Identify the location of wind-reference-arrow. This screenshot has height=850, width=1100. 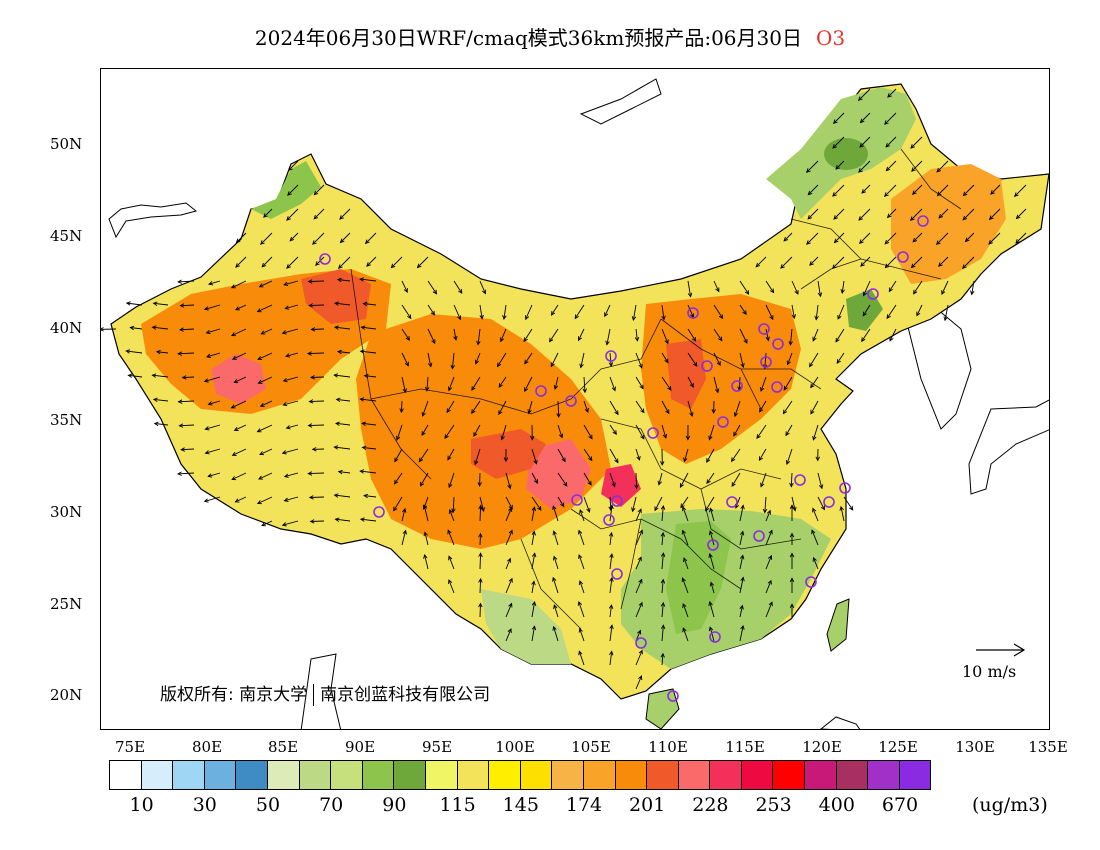
(1001, 650).